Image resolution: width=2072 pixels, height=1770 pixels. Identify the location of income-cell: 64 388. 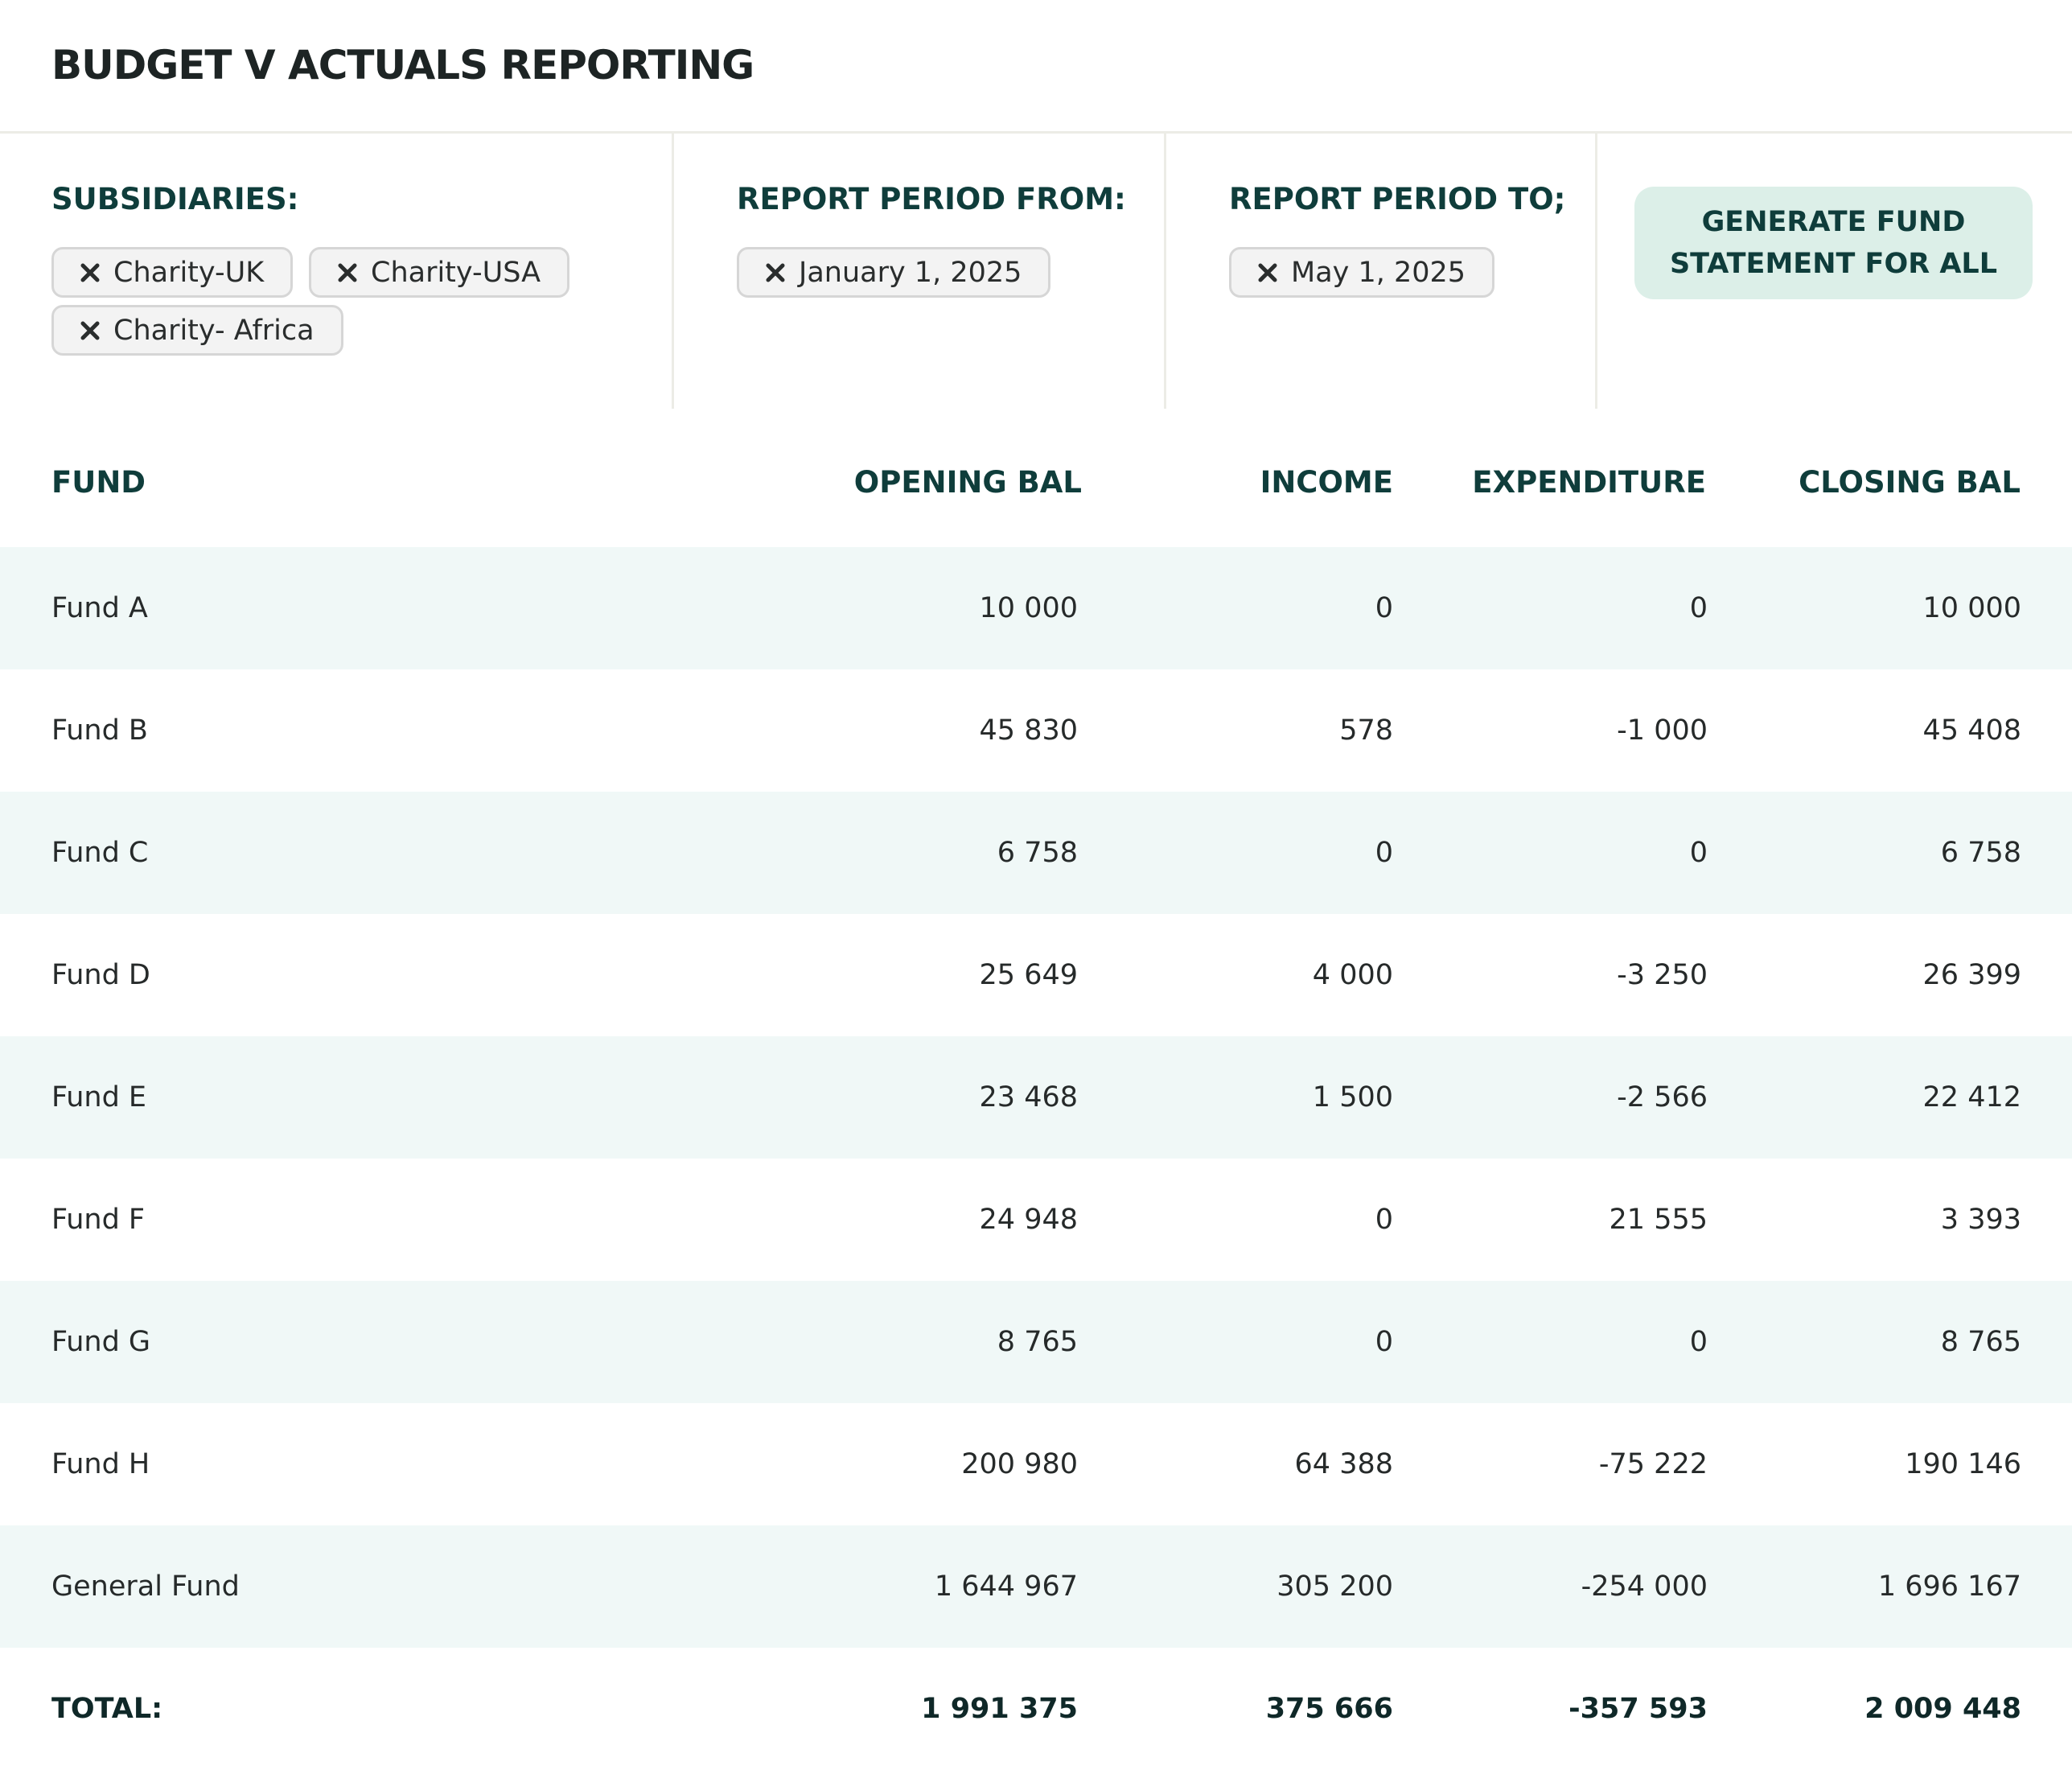
(1343, 1464).